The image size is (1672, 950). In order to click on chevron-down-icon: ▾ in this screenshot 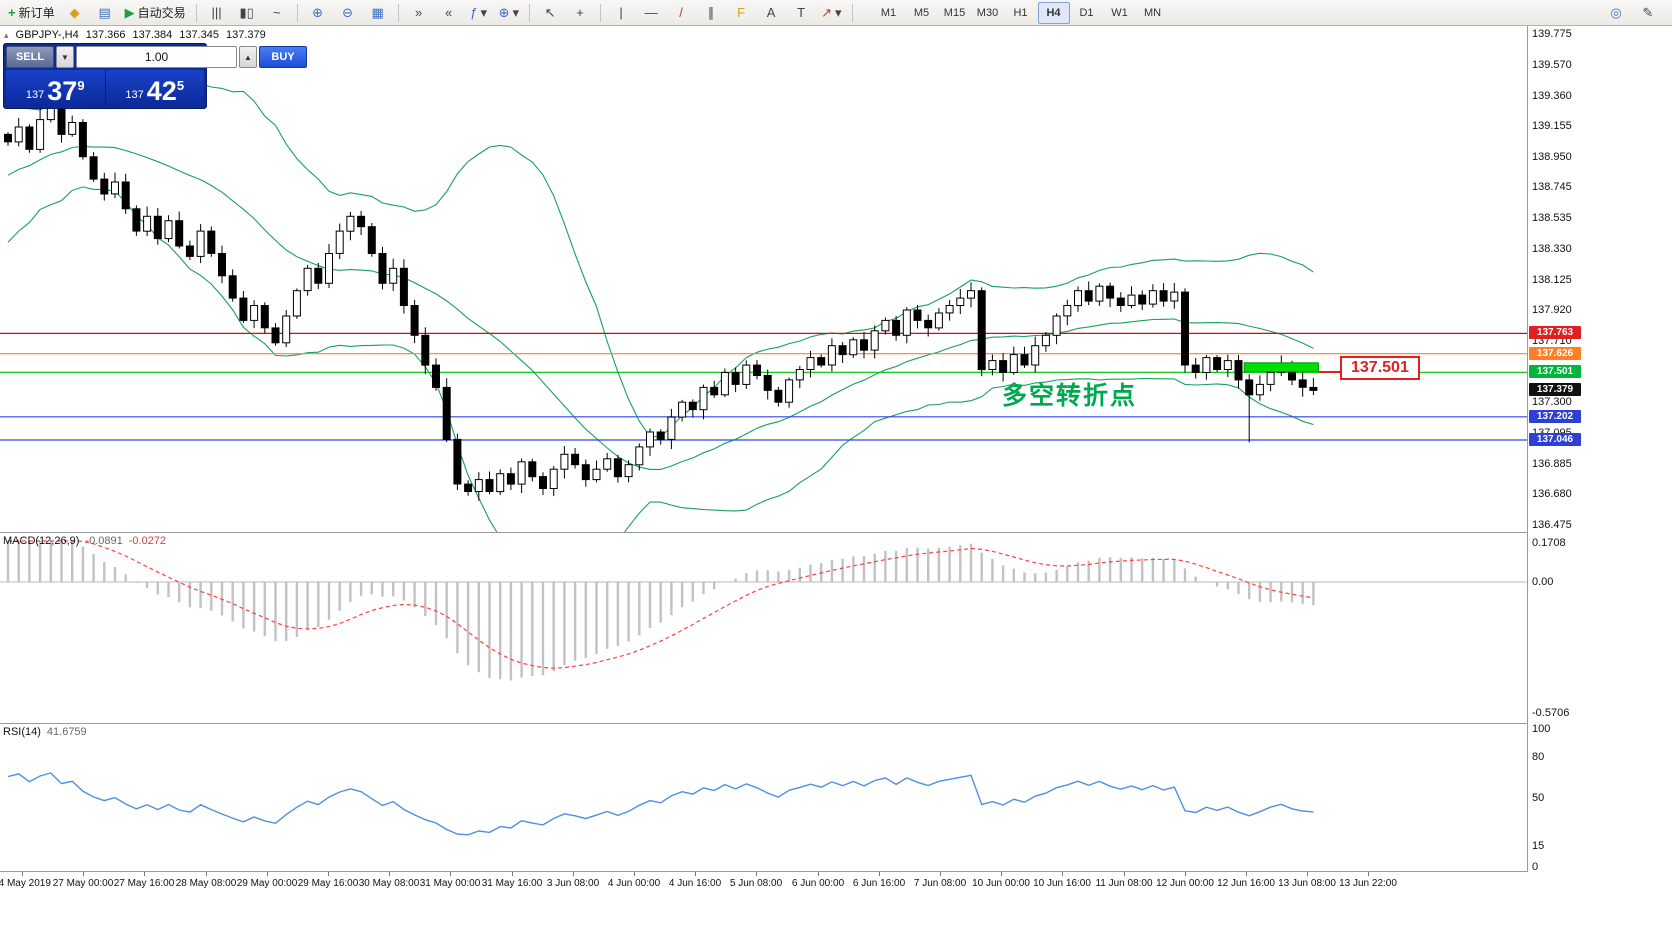, I will do `click(516, 12)`.